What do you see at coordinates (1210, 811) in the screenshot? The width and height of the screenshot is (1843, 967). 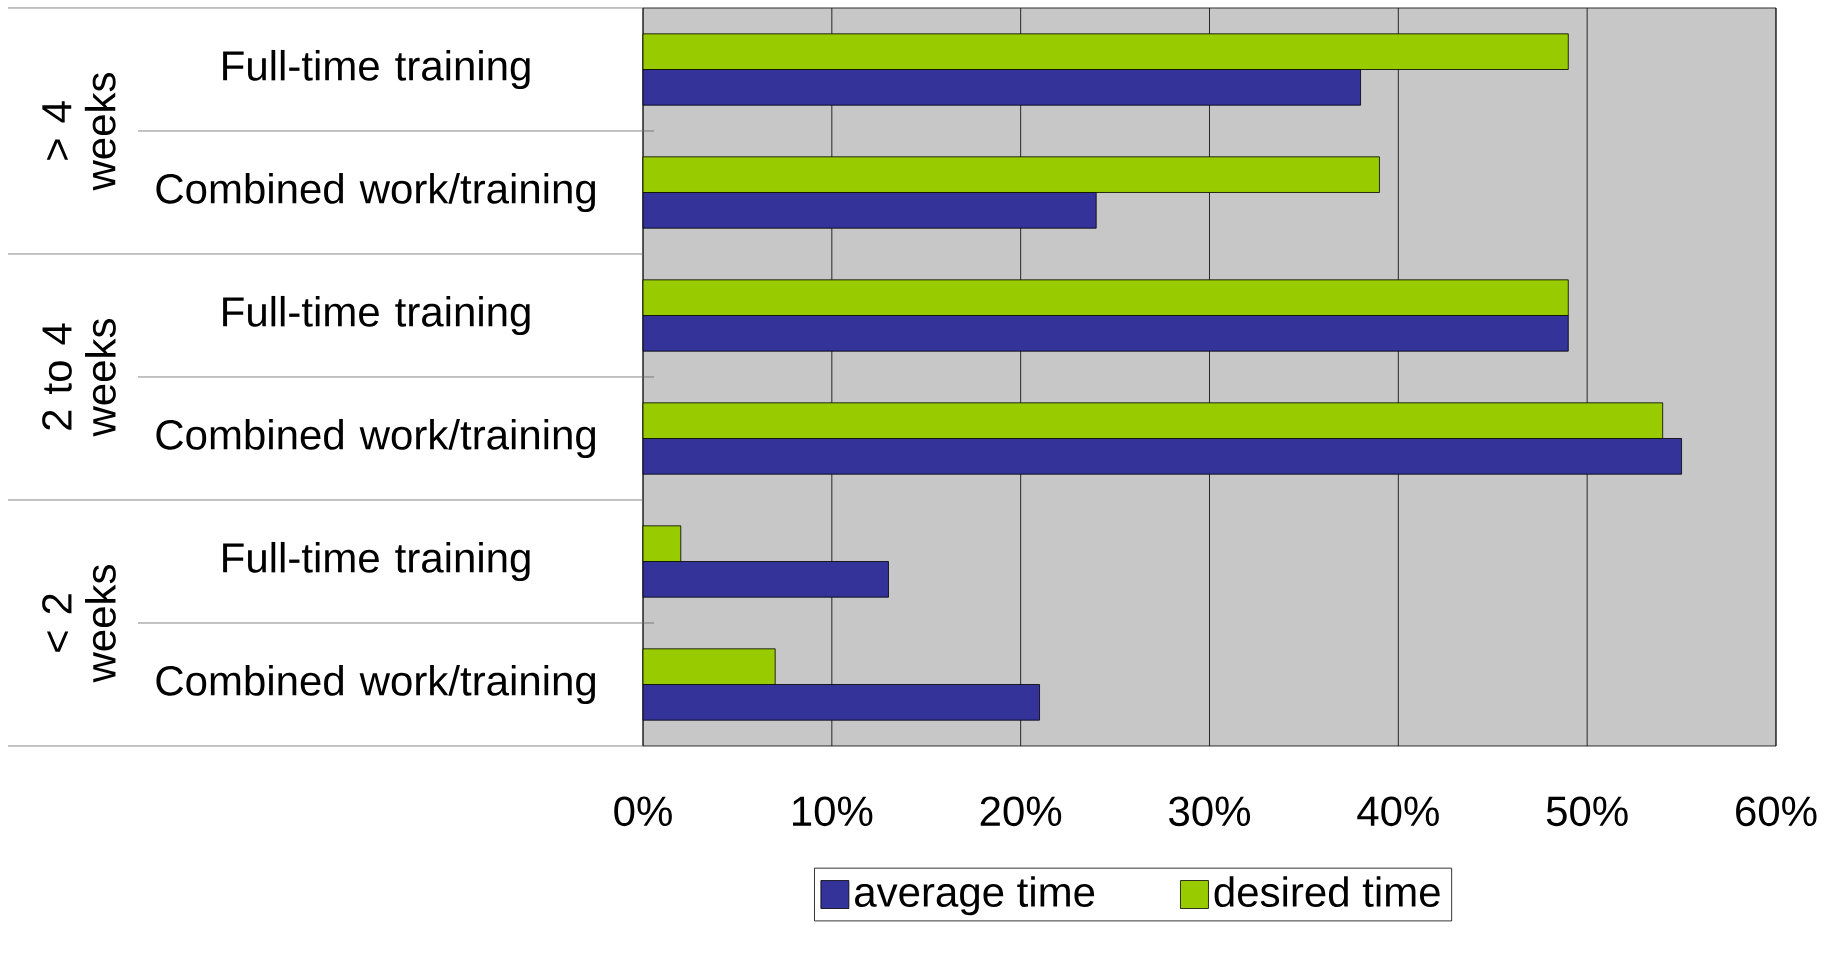 I see `x-tick-label: 30%` at bounding box center [1210, 811].